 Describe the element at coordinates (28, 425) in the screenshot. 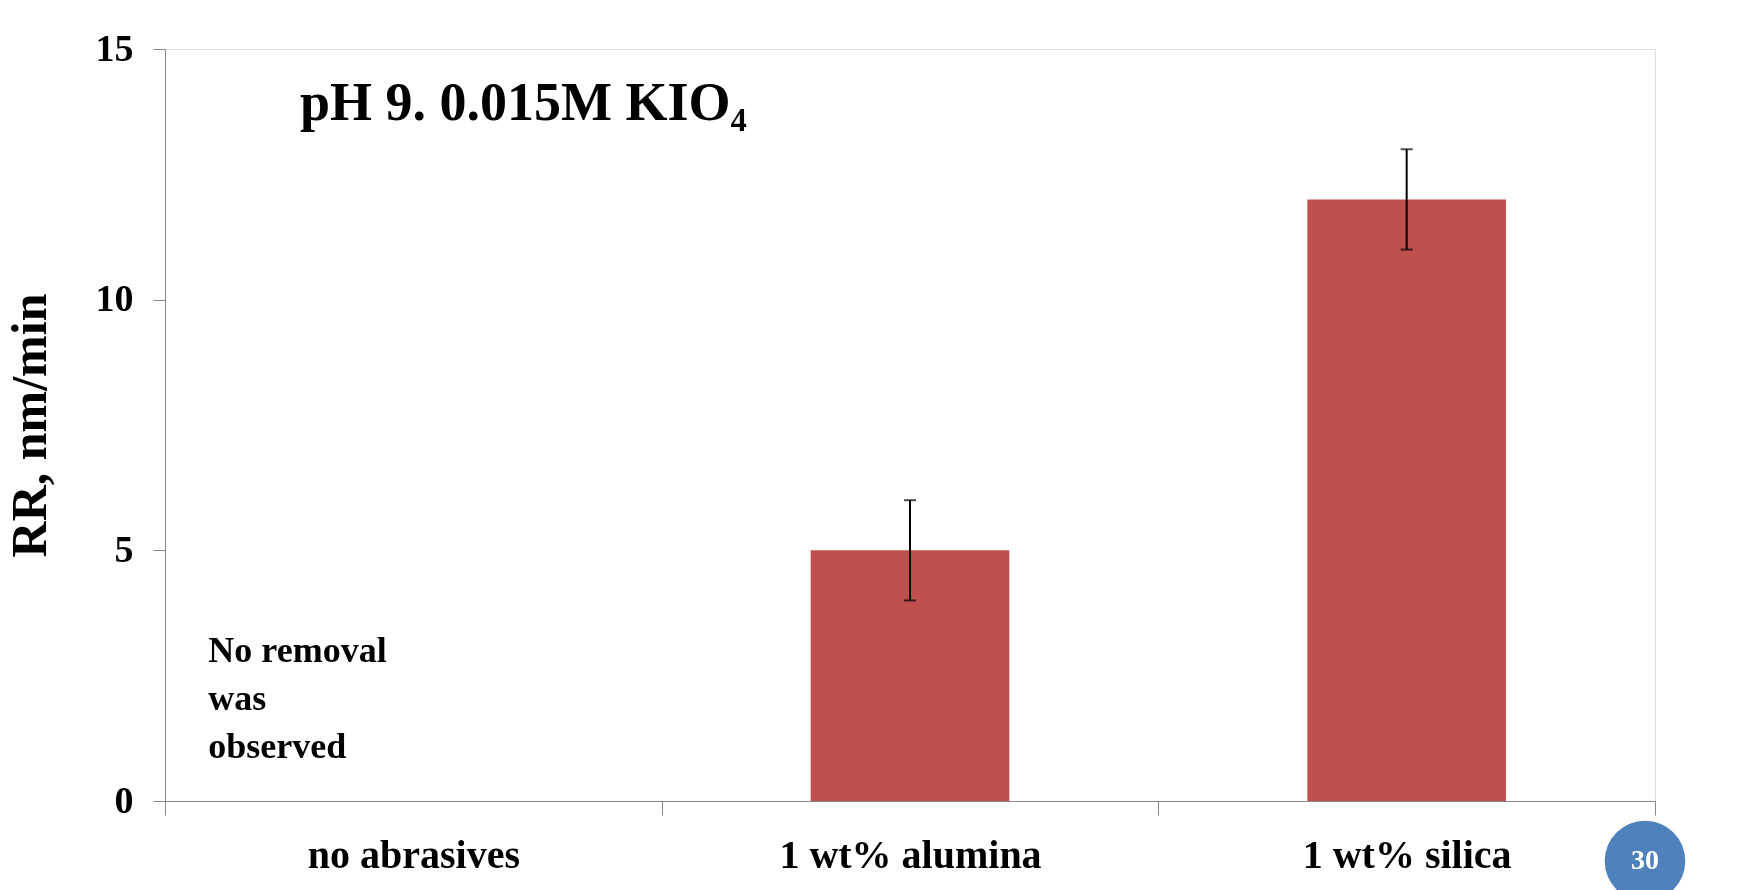

I see `y-axis-title: RR, nm/min` at that location.